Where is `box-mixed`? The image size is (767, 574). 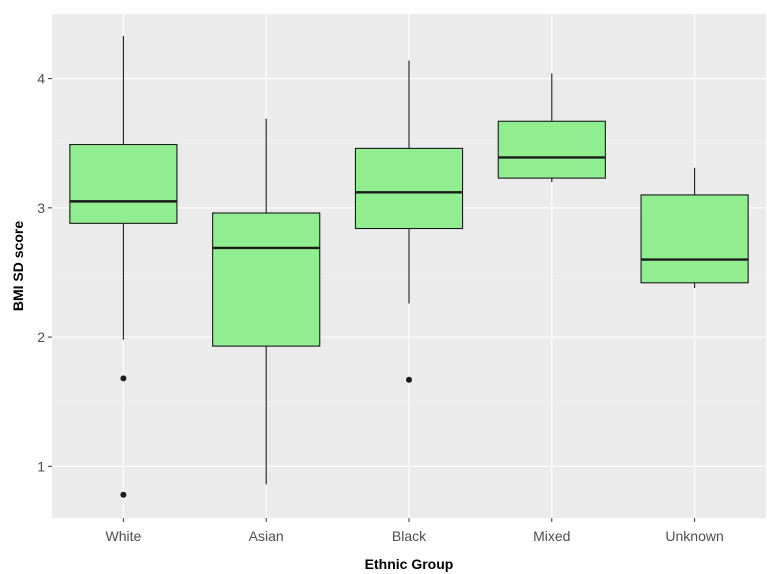
box-mixed is located at coordinates (551, 127).